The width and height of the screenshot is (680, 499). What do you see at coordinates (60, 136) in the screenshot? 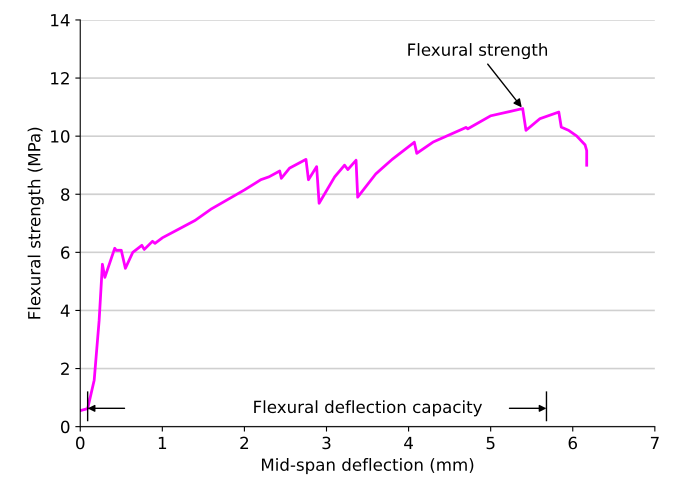
I see `y-tick-label: 10` at bounding box center [60, 136].